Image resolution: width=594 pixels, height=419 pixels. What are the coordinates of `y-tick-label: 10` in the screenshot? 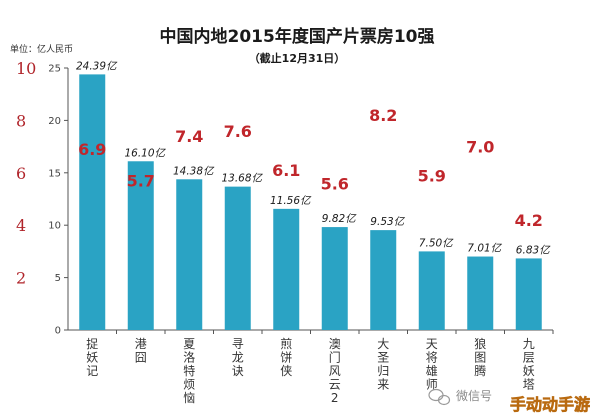 It's located at (54, 226).